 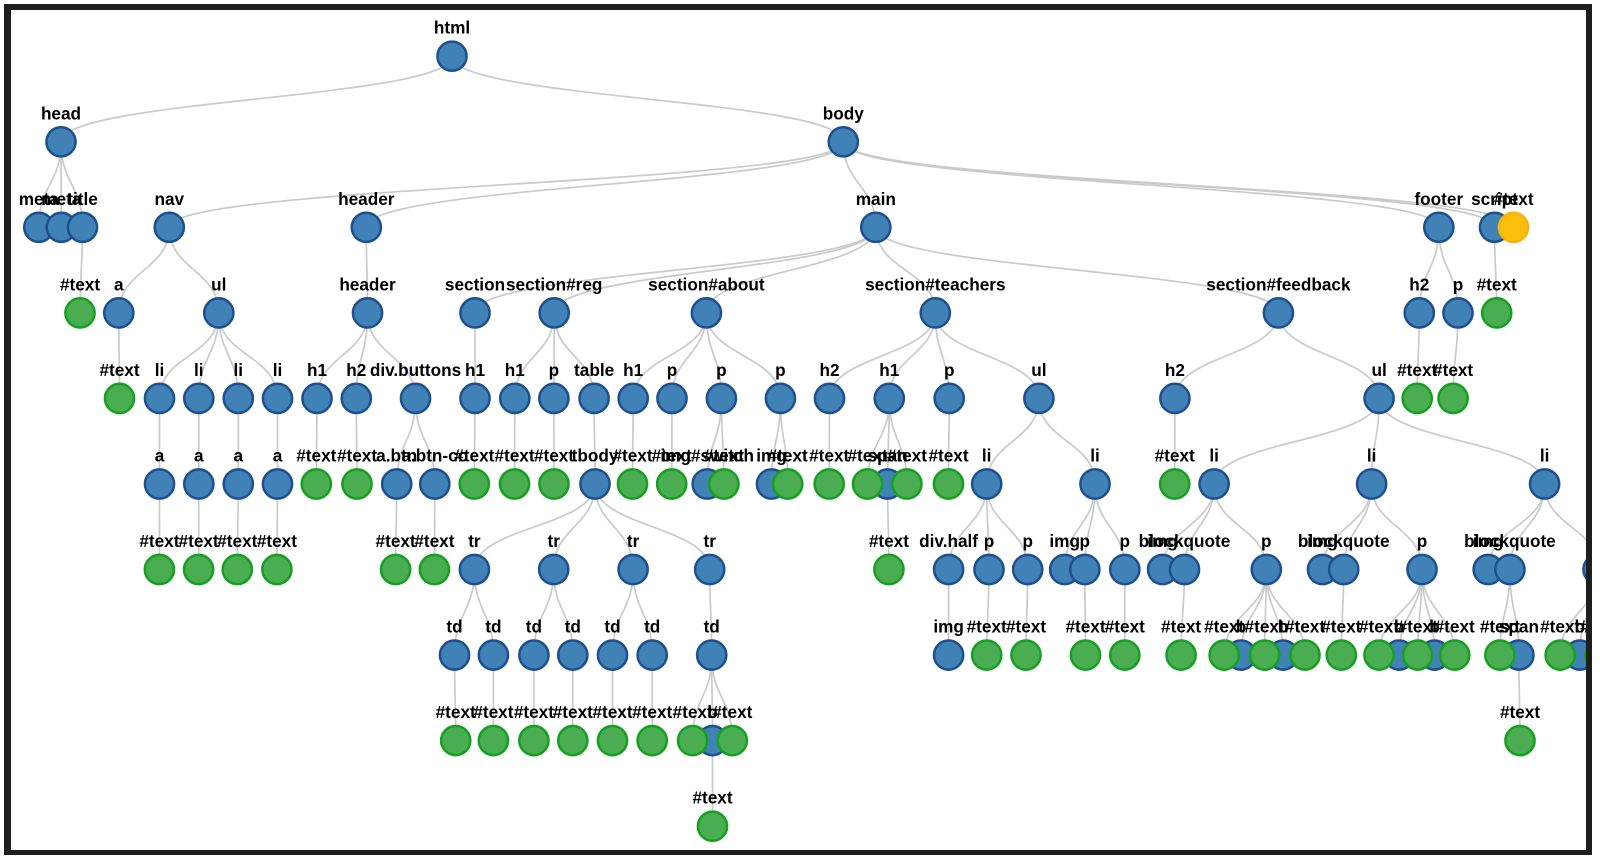 I want to click on svg-text: head, so click(x=61, y=113).